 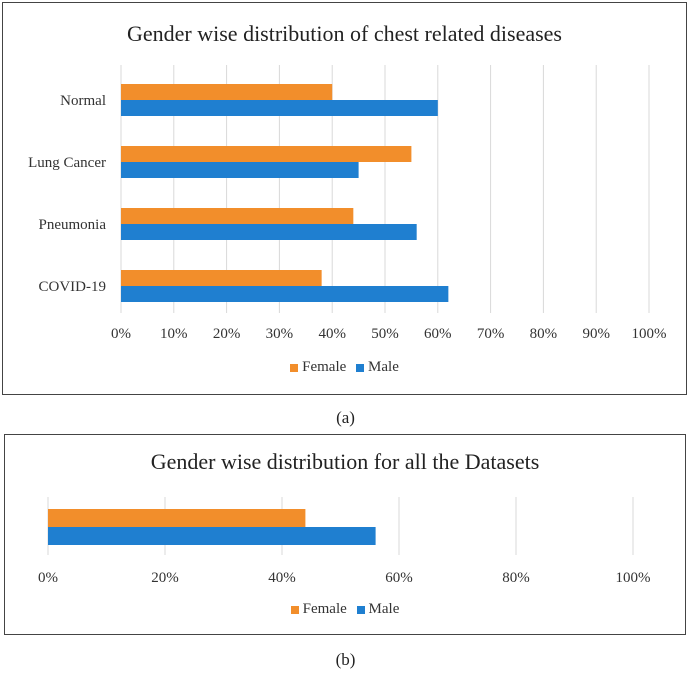 I want to click on chart-b-plot: 0% 20% 40% 60% 80% 100%, so click(x=344, y=541).